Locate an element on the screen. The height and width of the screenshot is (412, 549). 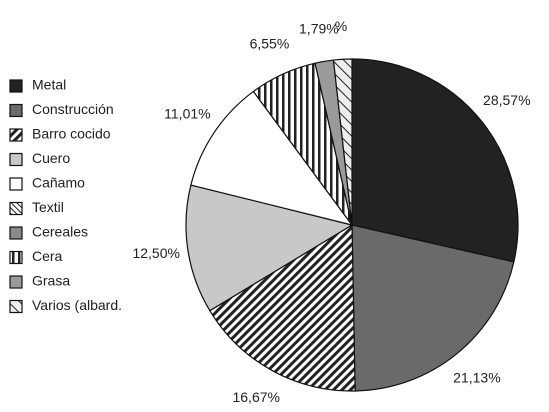
legend-label: Cañamo is located at coordinates (58, 183).